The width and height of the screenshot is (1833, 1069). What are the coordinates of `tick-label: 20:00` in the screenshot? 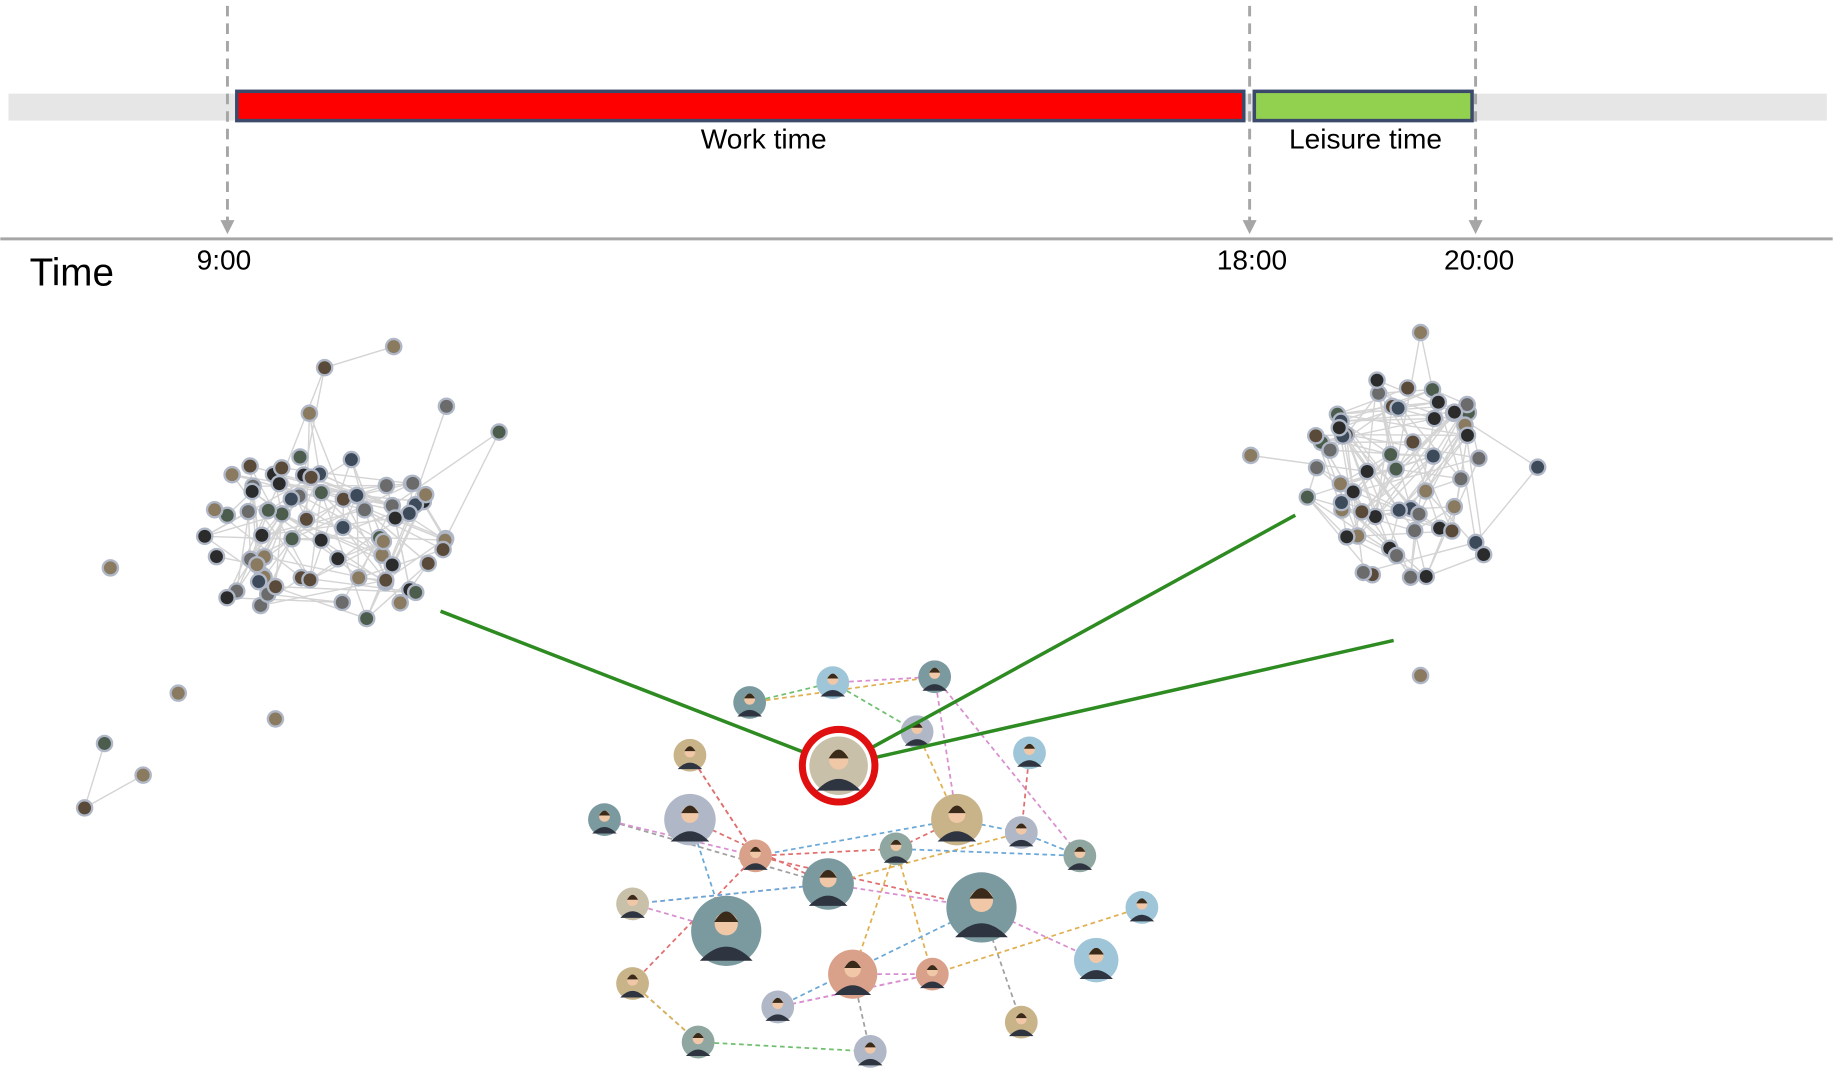 It's located at (1479, 259).